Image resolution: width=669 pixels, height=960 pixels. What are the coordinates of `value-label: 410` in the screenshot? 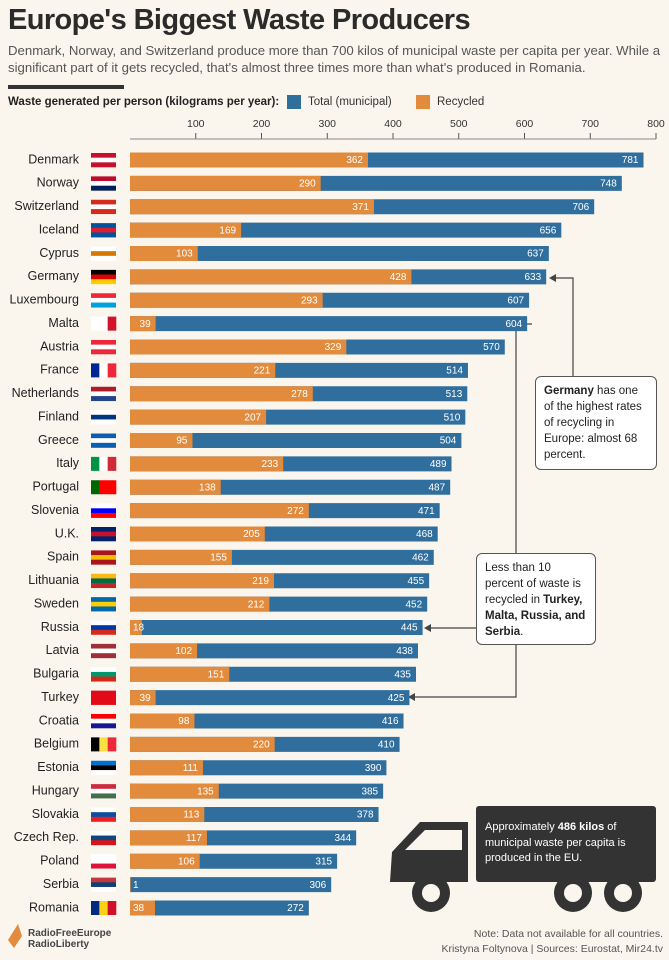 It's located at (386, 745).